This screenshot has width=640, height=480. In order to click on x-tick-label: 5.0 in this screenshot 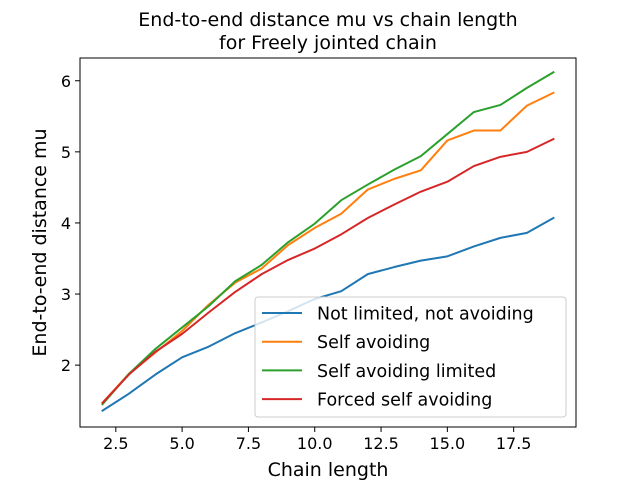, I will do `click(181, 443)`.